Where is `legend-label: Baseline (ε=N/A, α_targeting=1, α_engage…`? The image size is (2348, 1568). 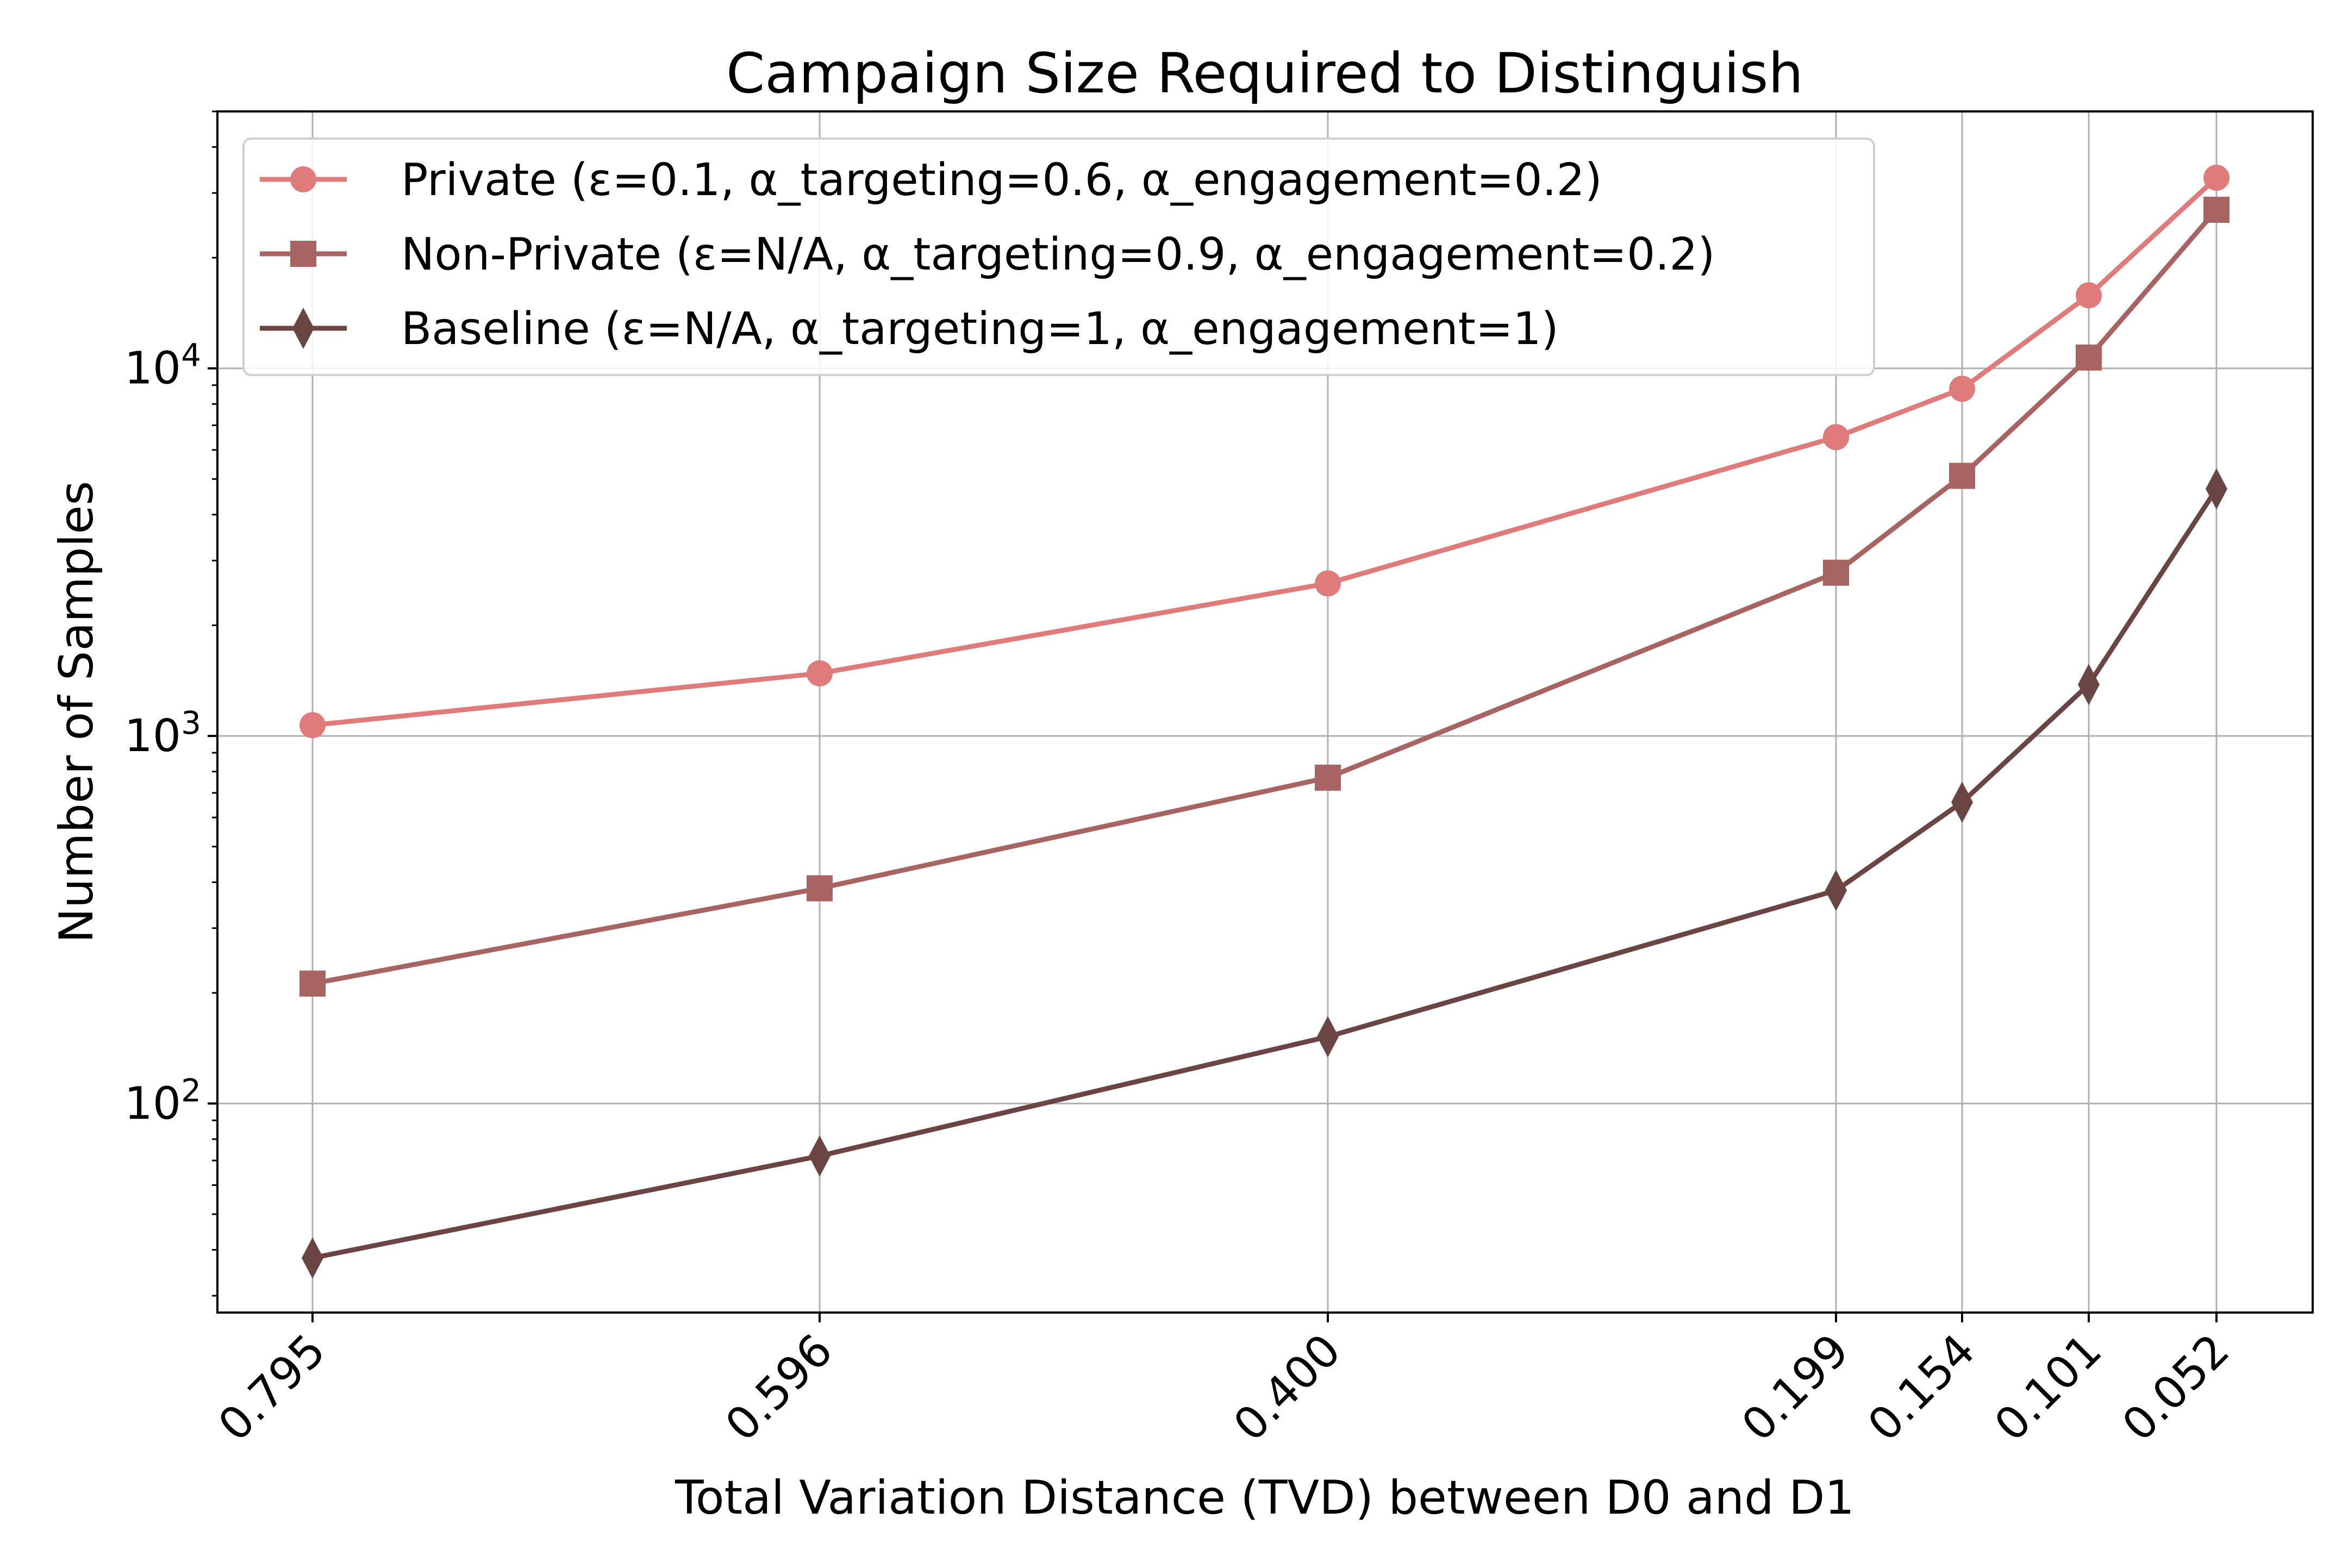 legend-label: Baseline (ε=N/A, α_targeting=1, α_engage… is located at coordinates (980, 329).